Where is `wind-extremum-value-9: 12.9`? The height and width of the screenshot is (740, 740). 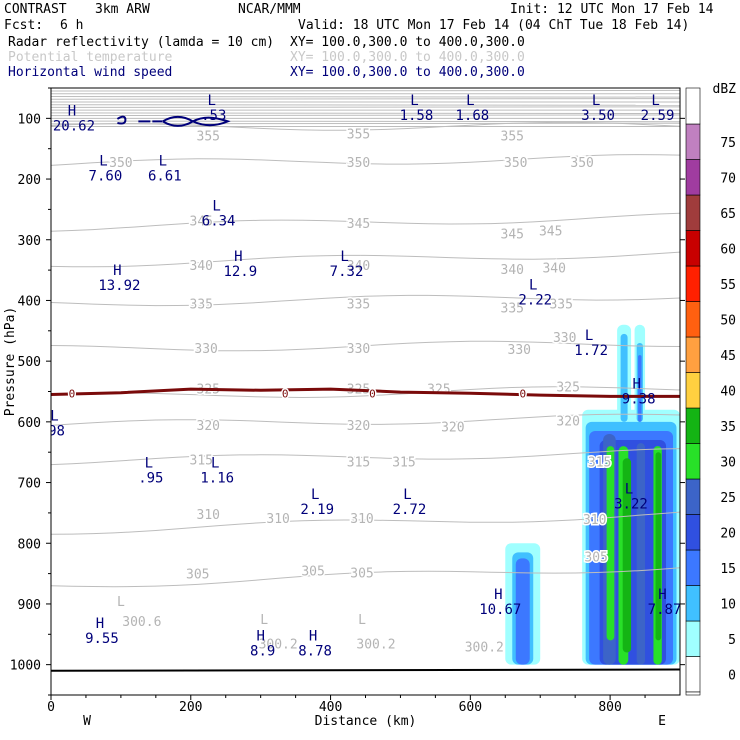
wind-extremum-value-9: 12.9 is located at coordinates (240, 272).